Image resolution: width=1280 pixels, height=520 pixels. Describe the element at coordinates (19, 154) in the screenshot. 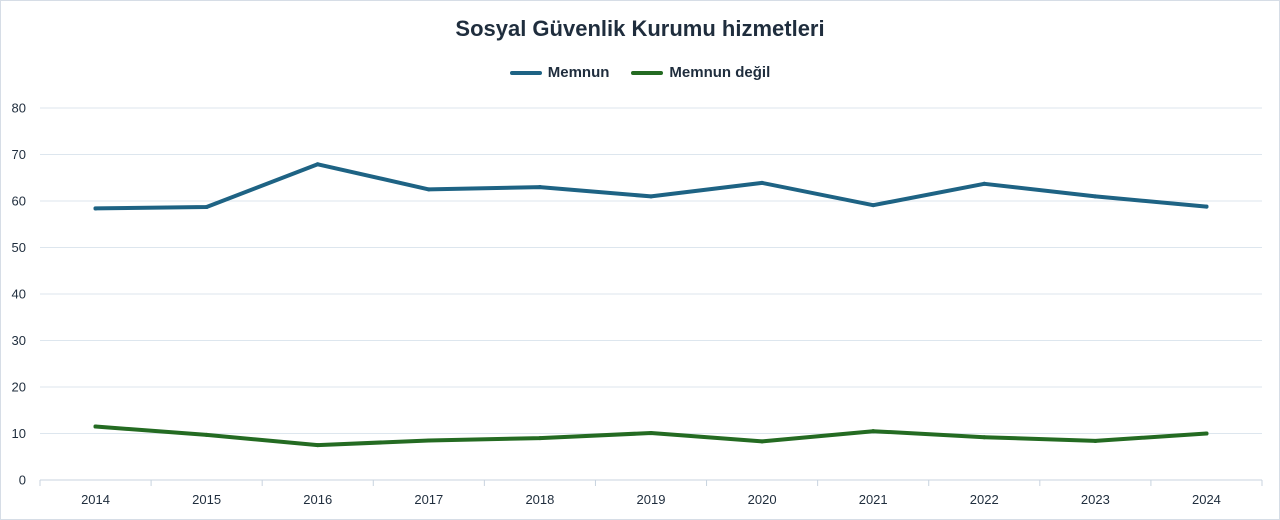

I see `y-tick-label-70: 70` at that location.